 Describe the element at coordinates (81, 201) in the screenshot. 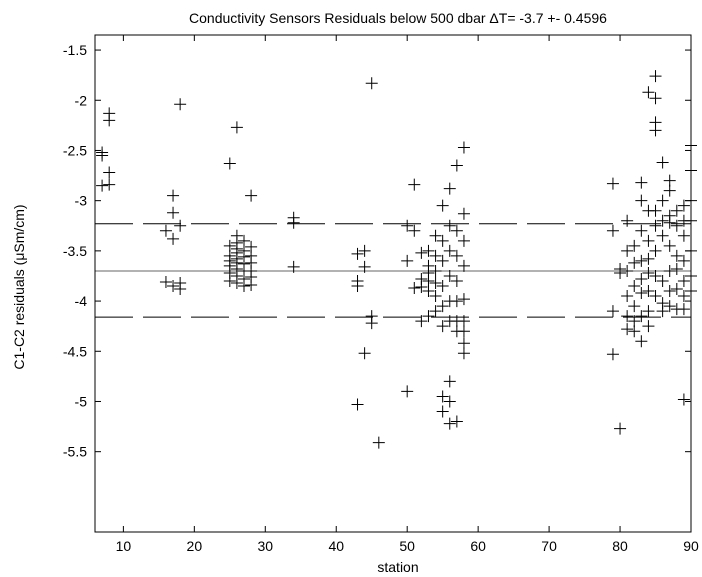

I see `y-tick-label: -3` at that location.